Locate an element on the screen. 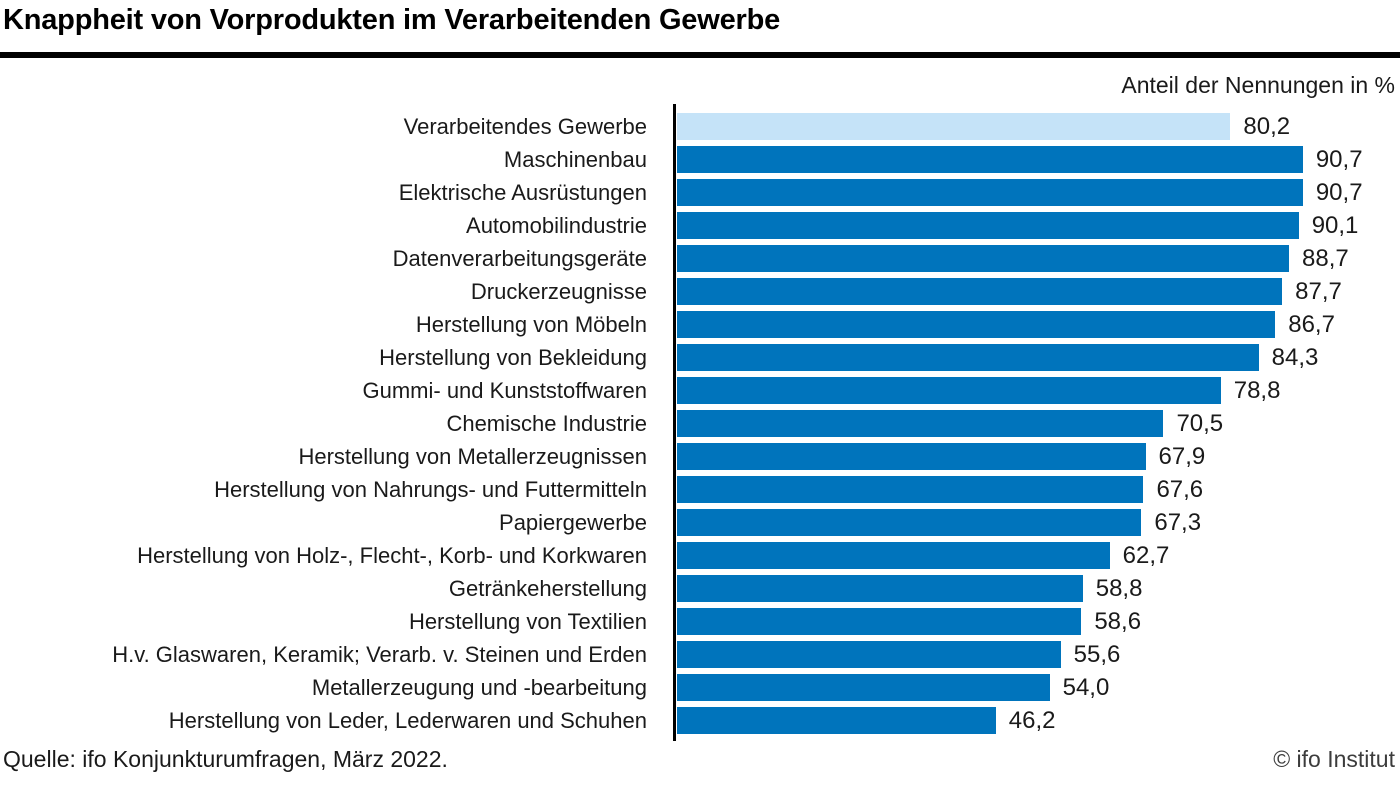 Image resolution: width=1400 pixels, height=788 pixels. chart-row: Metallerzeugung und -bearbeitung 54,0 is located at coordinates (700, 687).